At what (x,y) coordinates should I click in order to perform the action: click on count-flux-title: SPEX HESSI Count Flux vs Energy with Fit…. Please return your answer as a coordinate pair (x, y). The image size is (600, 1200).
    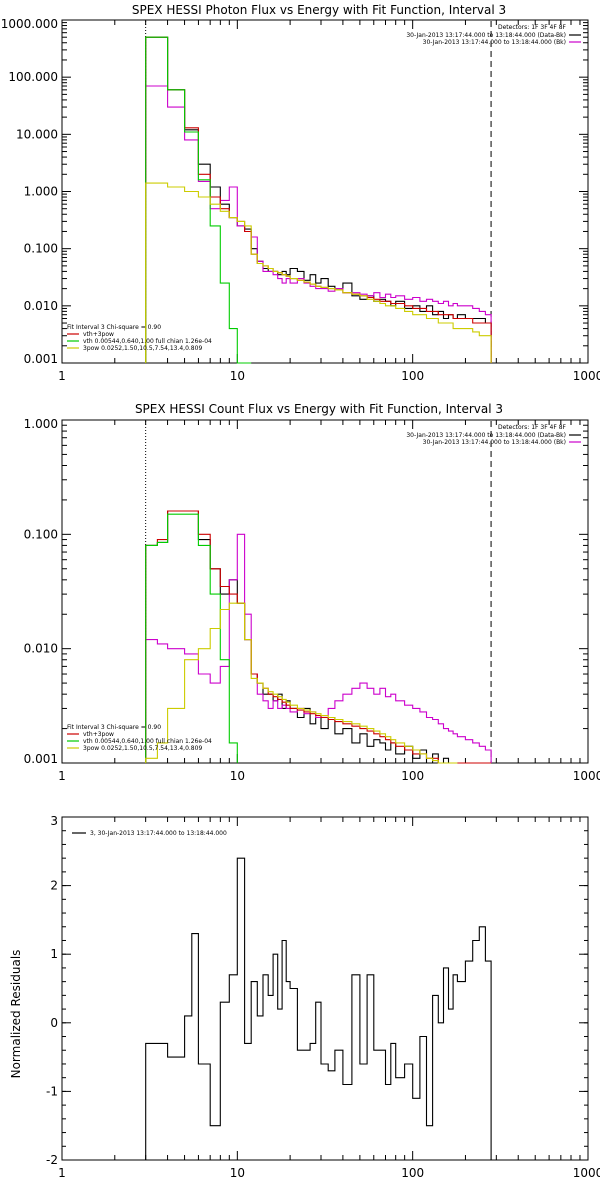
    Looking at the image, I should click on (319, 409).